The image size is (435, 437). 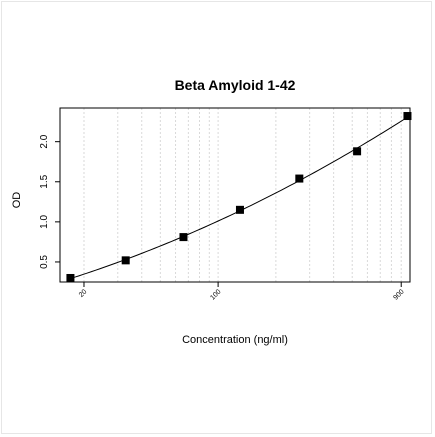 I want to click on y-tick-label: 2.0, so click(x=44, y=141).